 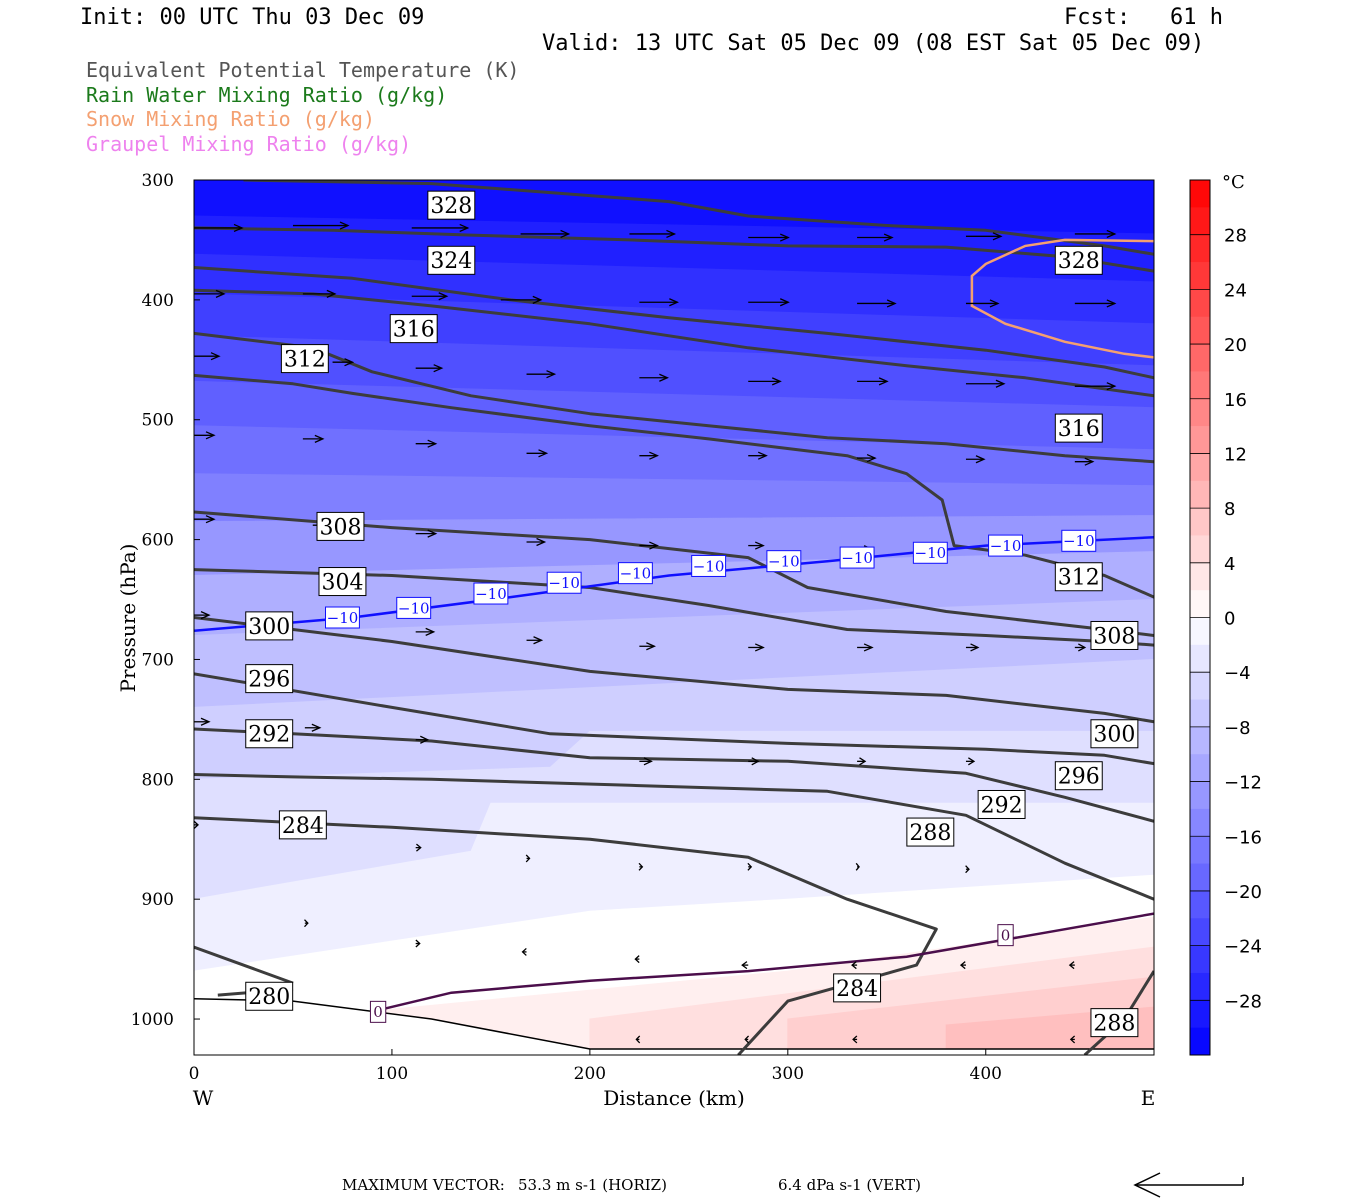 I want to click on theta-e-label: 288, so click(x=1114, y=1023).